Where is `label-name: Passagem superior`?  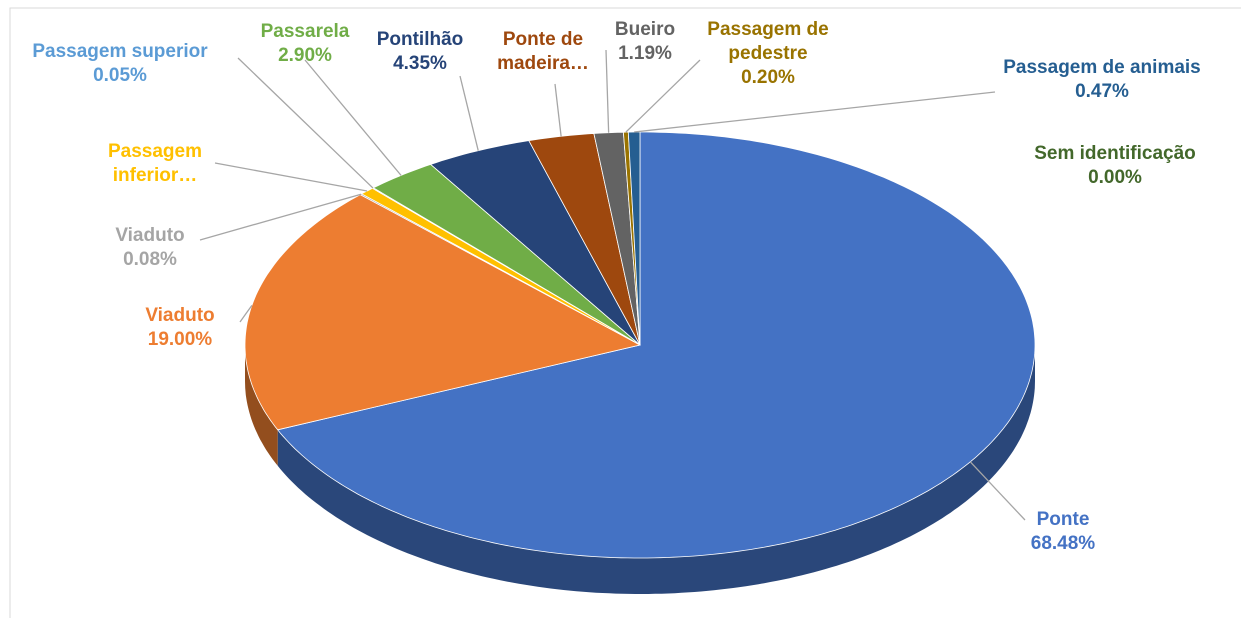
label-name: Passagem superior is located at coordinates (120, 51).